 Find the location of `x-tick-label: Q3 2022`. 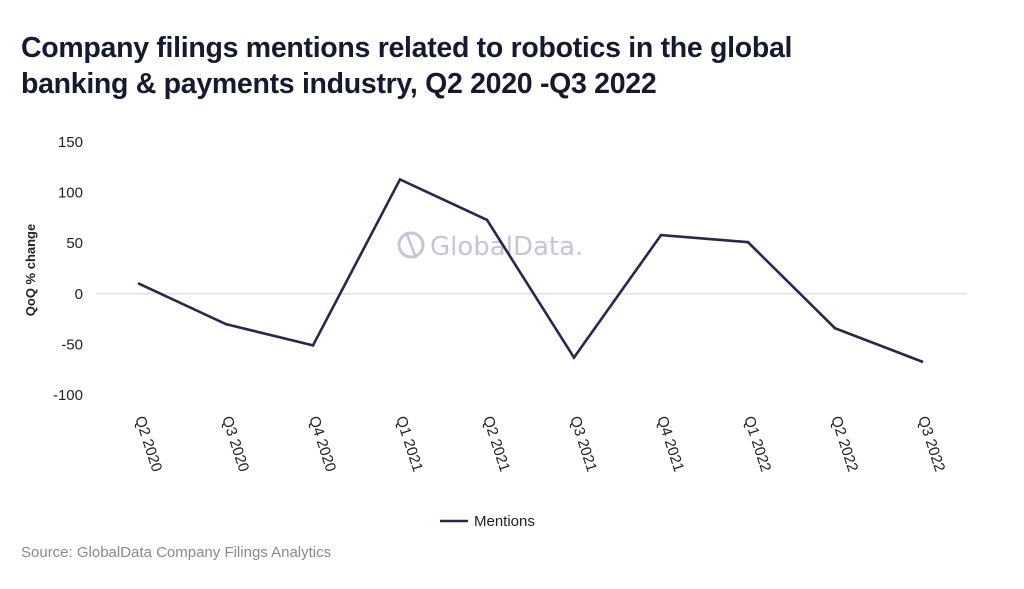

x-tick-label: Q3 2022 is located at coordinates (931, 444).